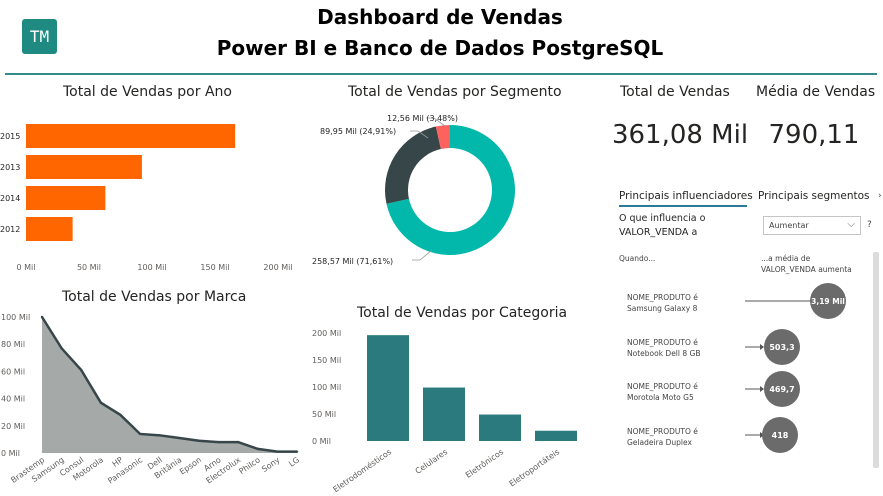 The height and width of the screenshot is (496, 883). Describe the element at coordinates (352, 261) in the screenshot. I see `segment-data-label-0: 258,57 Mil (71,61%)` at that location.